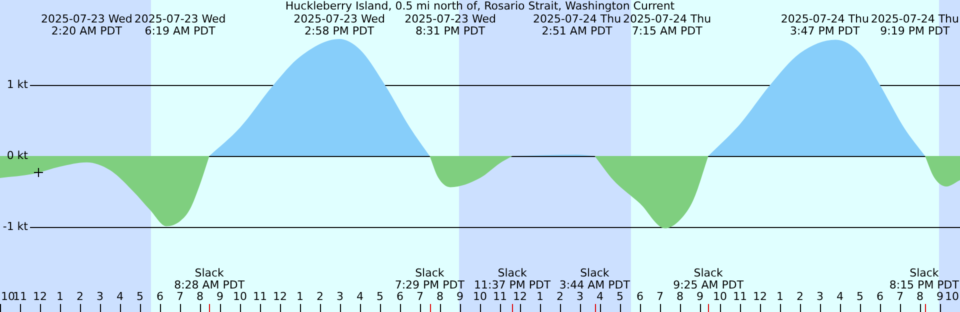 This screenshot has height=312, width=960. Describe the element at coordinates (594, 279) in the screenshot. I see `annotation: Slack 3:44 AM PDT` at that location.